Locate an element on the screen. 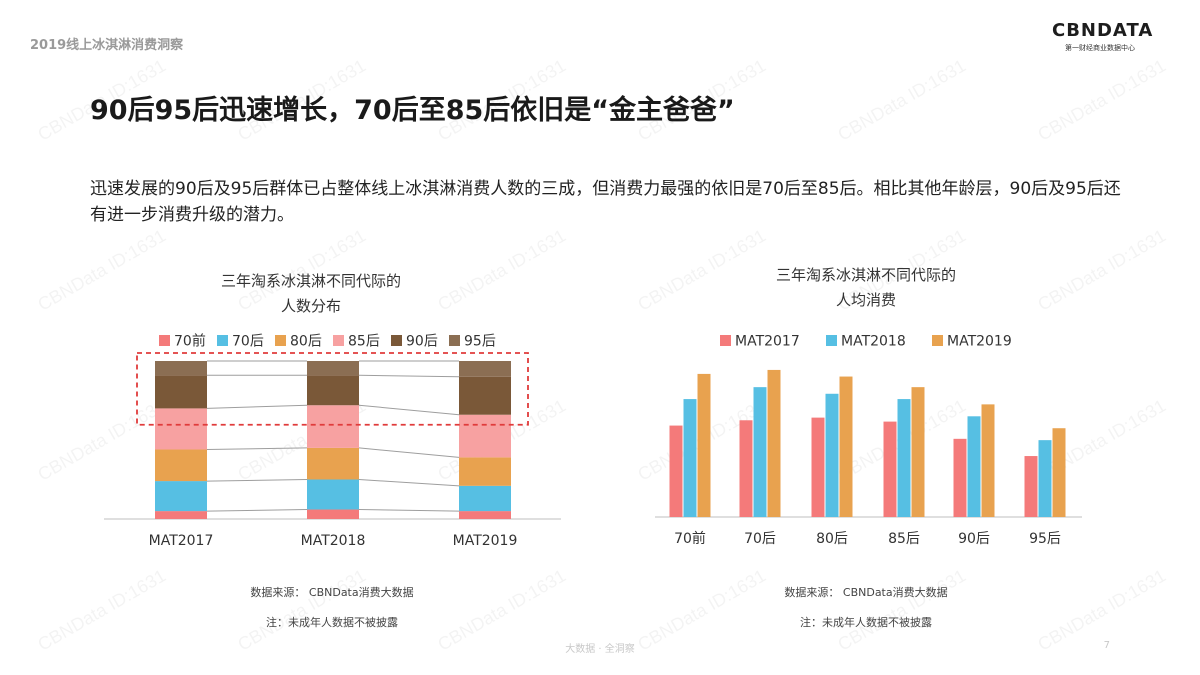  legend-label: 95后 is located at coordinates (480, 342).